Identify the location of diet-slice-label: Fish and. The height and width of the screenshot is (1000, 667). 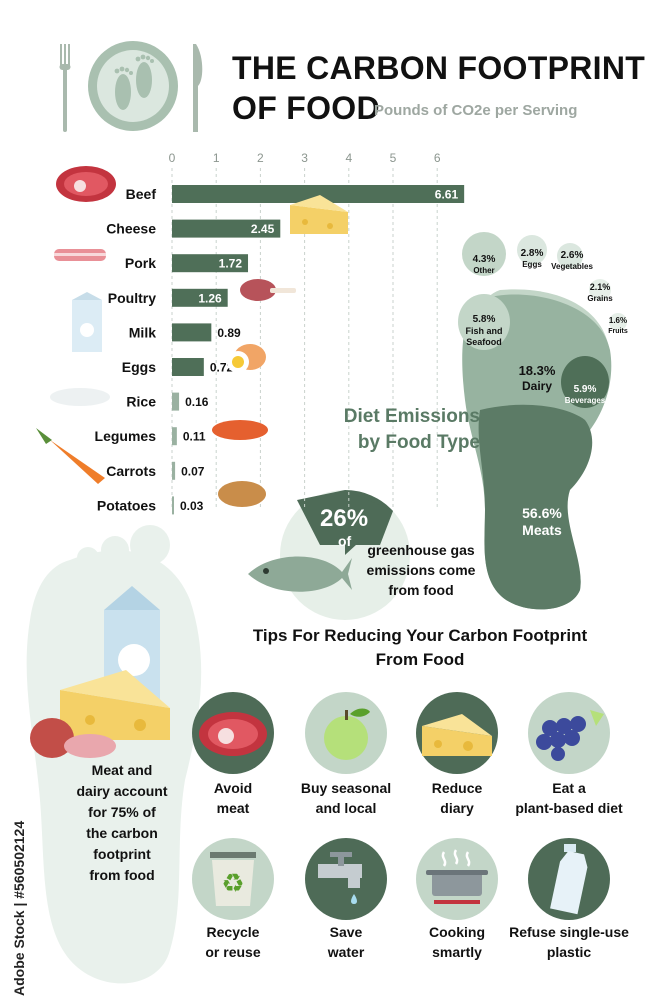
(483, 331).